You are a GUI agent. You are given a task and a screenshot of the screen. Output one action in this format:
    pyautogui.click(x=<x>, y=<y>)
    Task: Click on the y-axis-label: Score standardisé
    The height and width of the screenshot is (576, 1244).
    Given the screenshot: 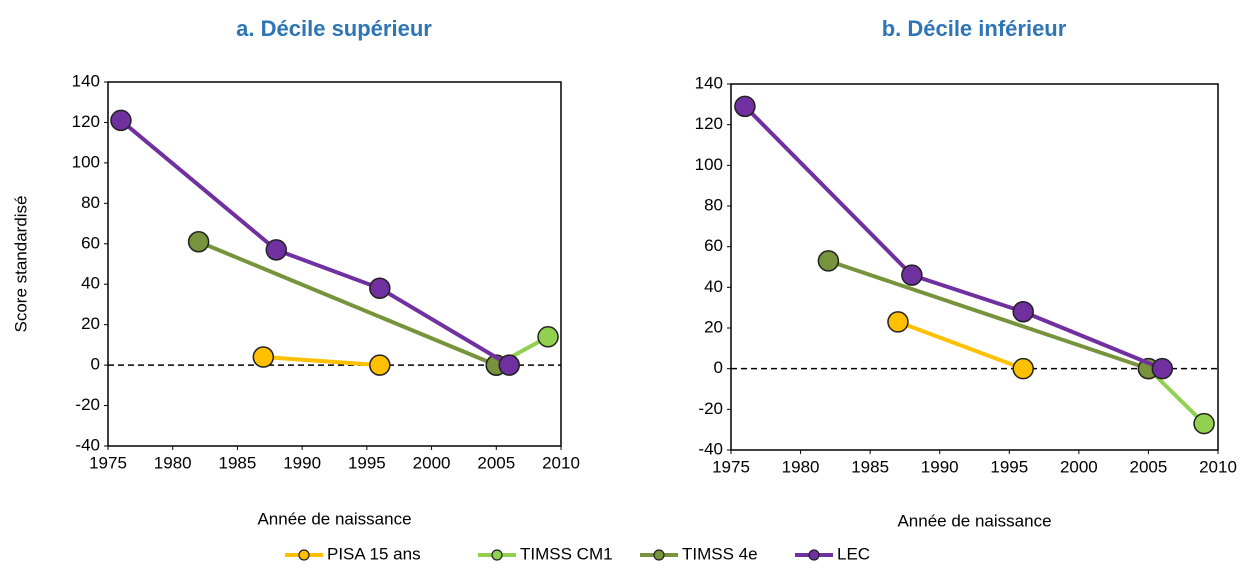 What is the action you would take?
    pyautogui.click(x=20, y=263)
    